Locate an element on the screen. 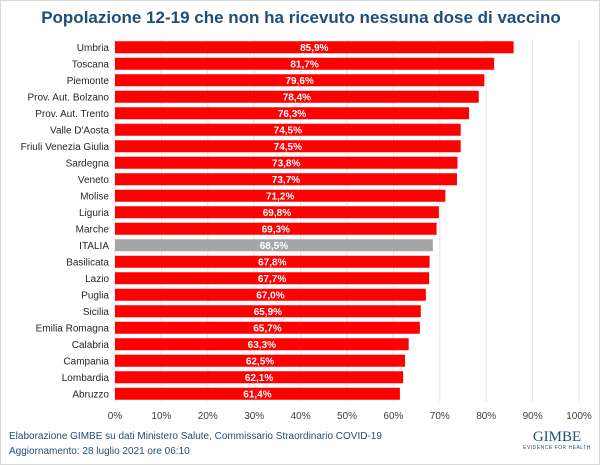 Image resolution: width=600 pixels, height=465 pixels. category-label: Puglia is located at coordinates (95, 295).